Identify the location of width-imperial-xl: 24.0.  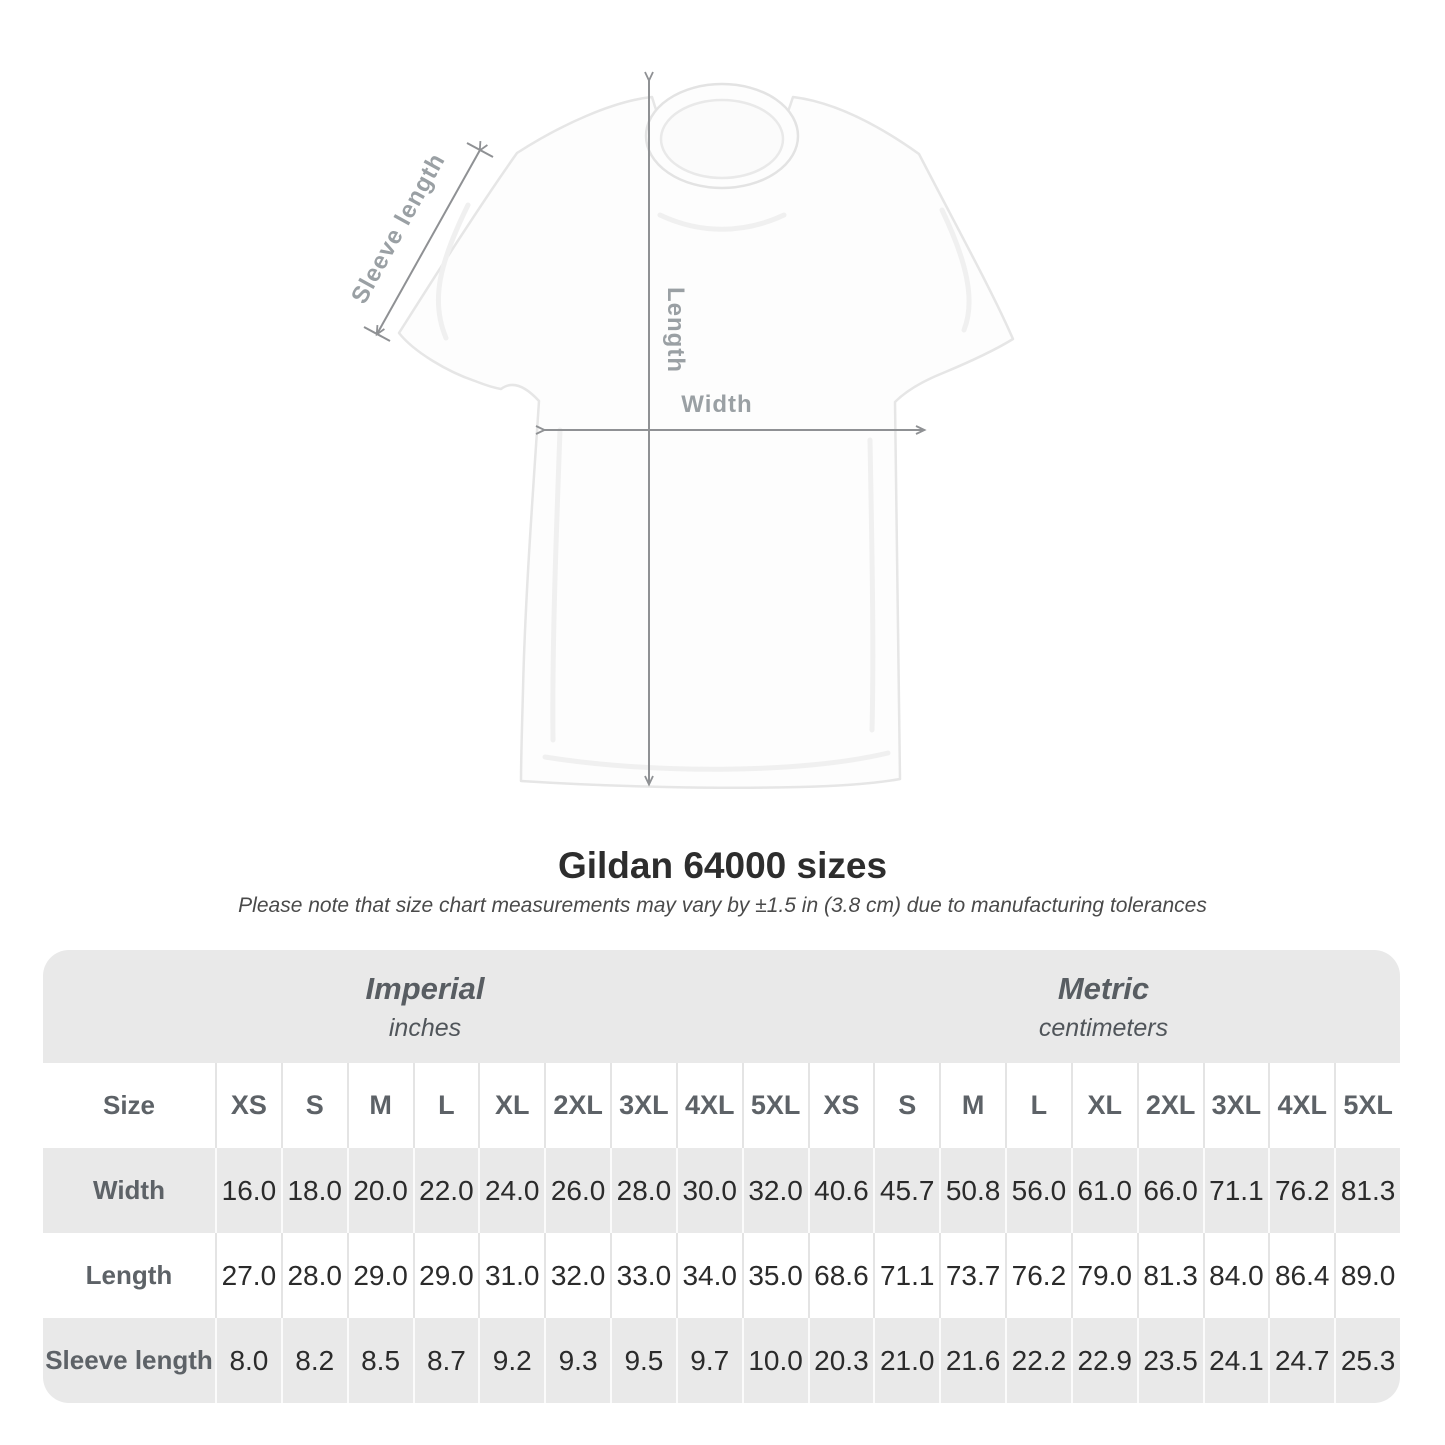
(511, 1190).